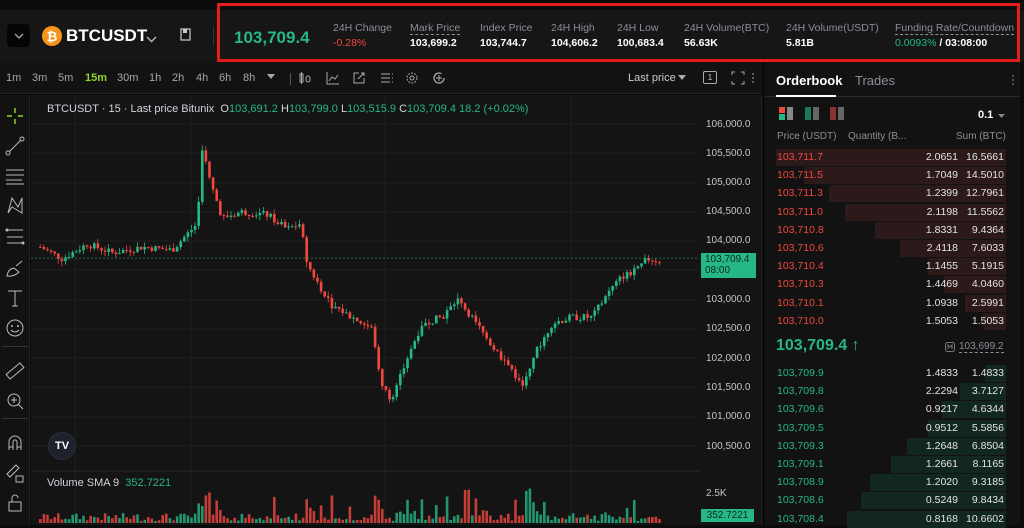 This screenshot has height=528, width=1024. What do you see at coordinates (738, 78) in the screenshot?
I see `fullscreen-icon` at bounding box center [738, 78].